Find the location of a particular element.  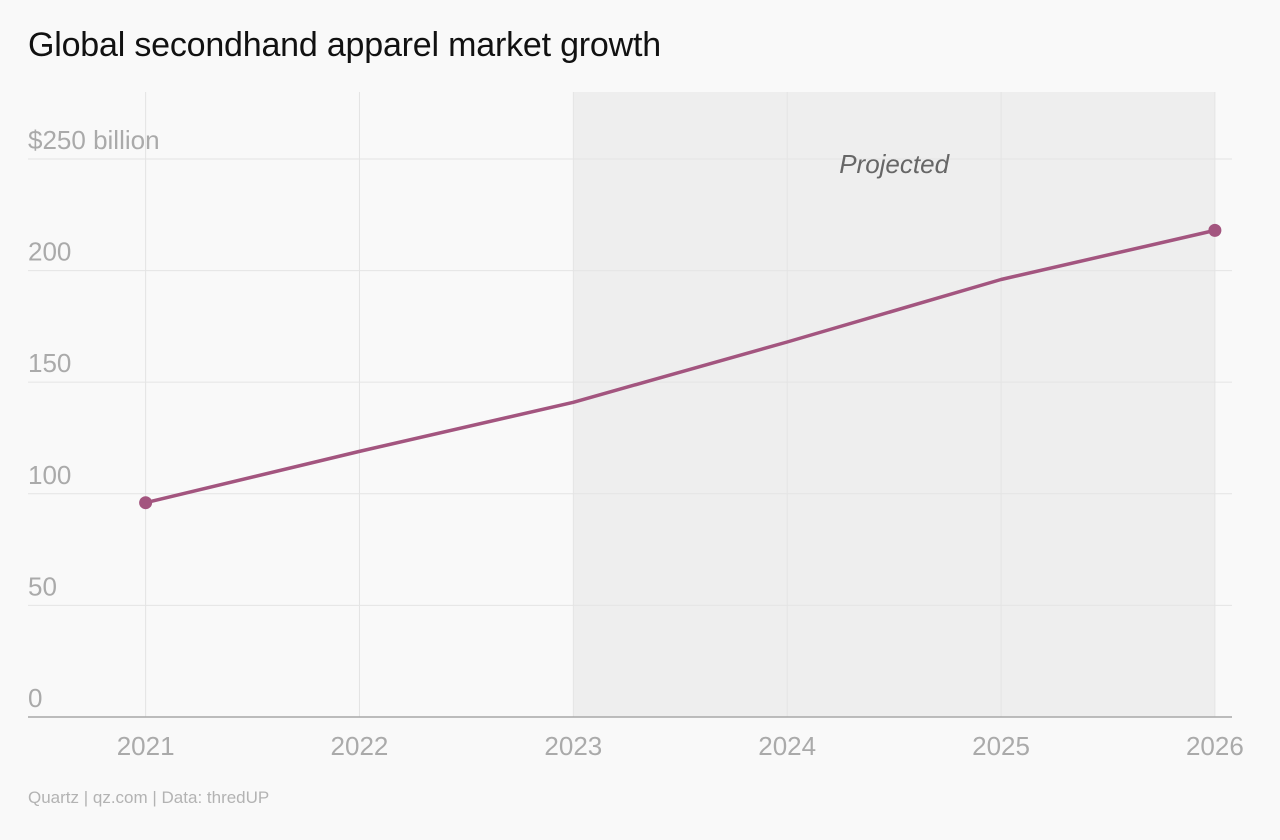

source-credit: Quartz | qz.com | Data: thredUP is located at coordinates (149, 797).